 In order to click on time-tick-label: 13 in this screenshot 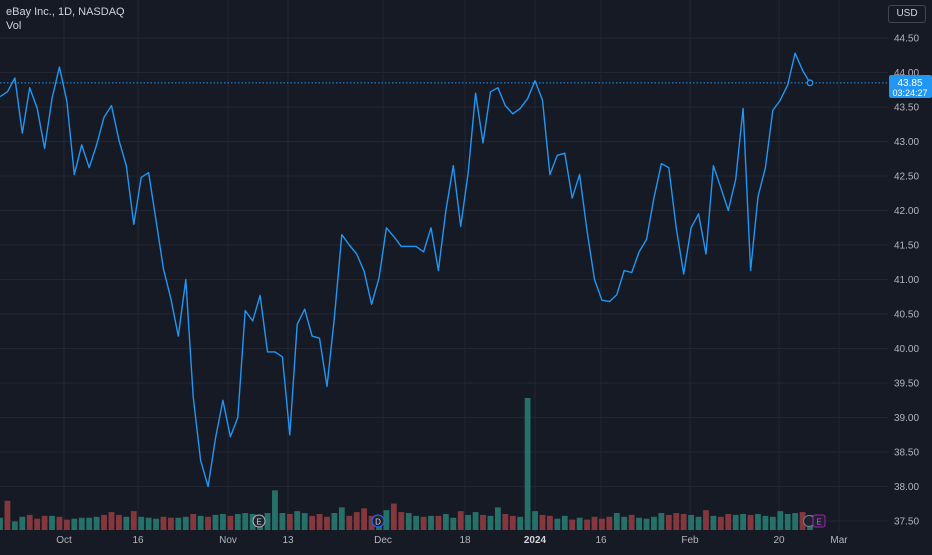, I will do `click(288, 540)`.